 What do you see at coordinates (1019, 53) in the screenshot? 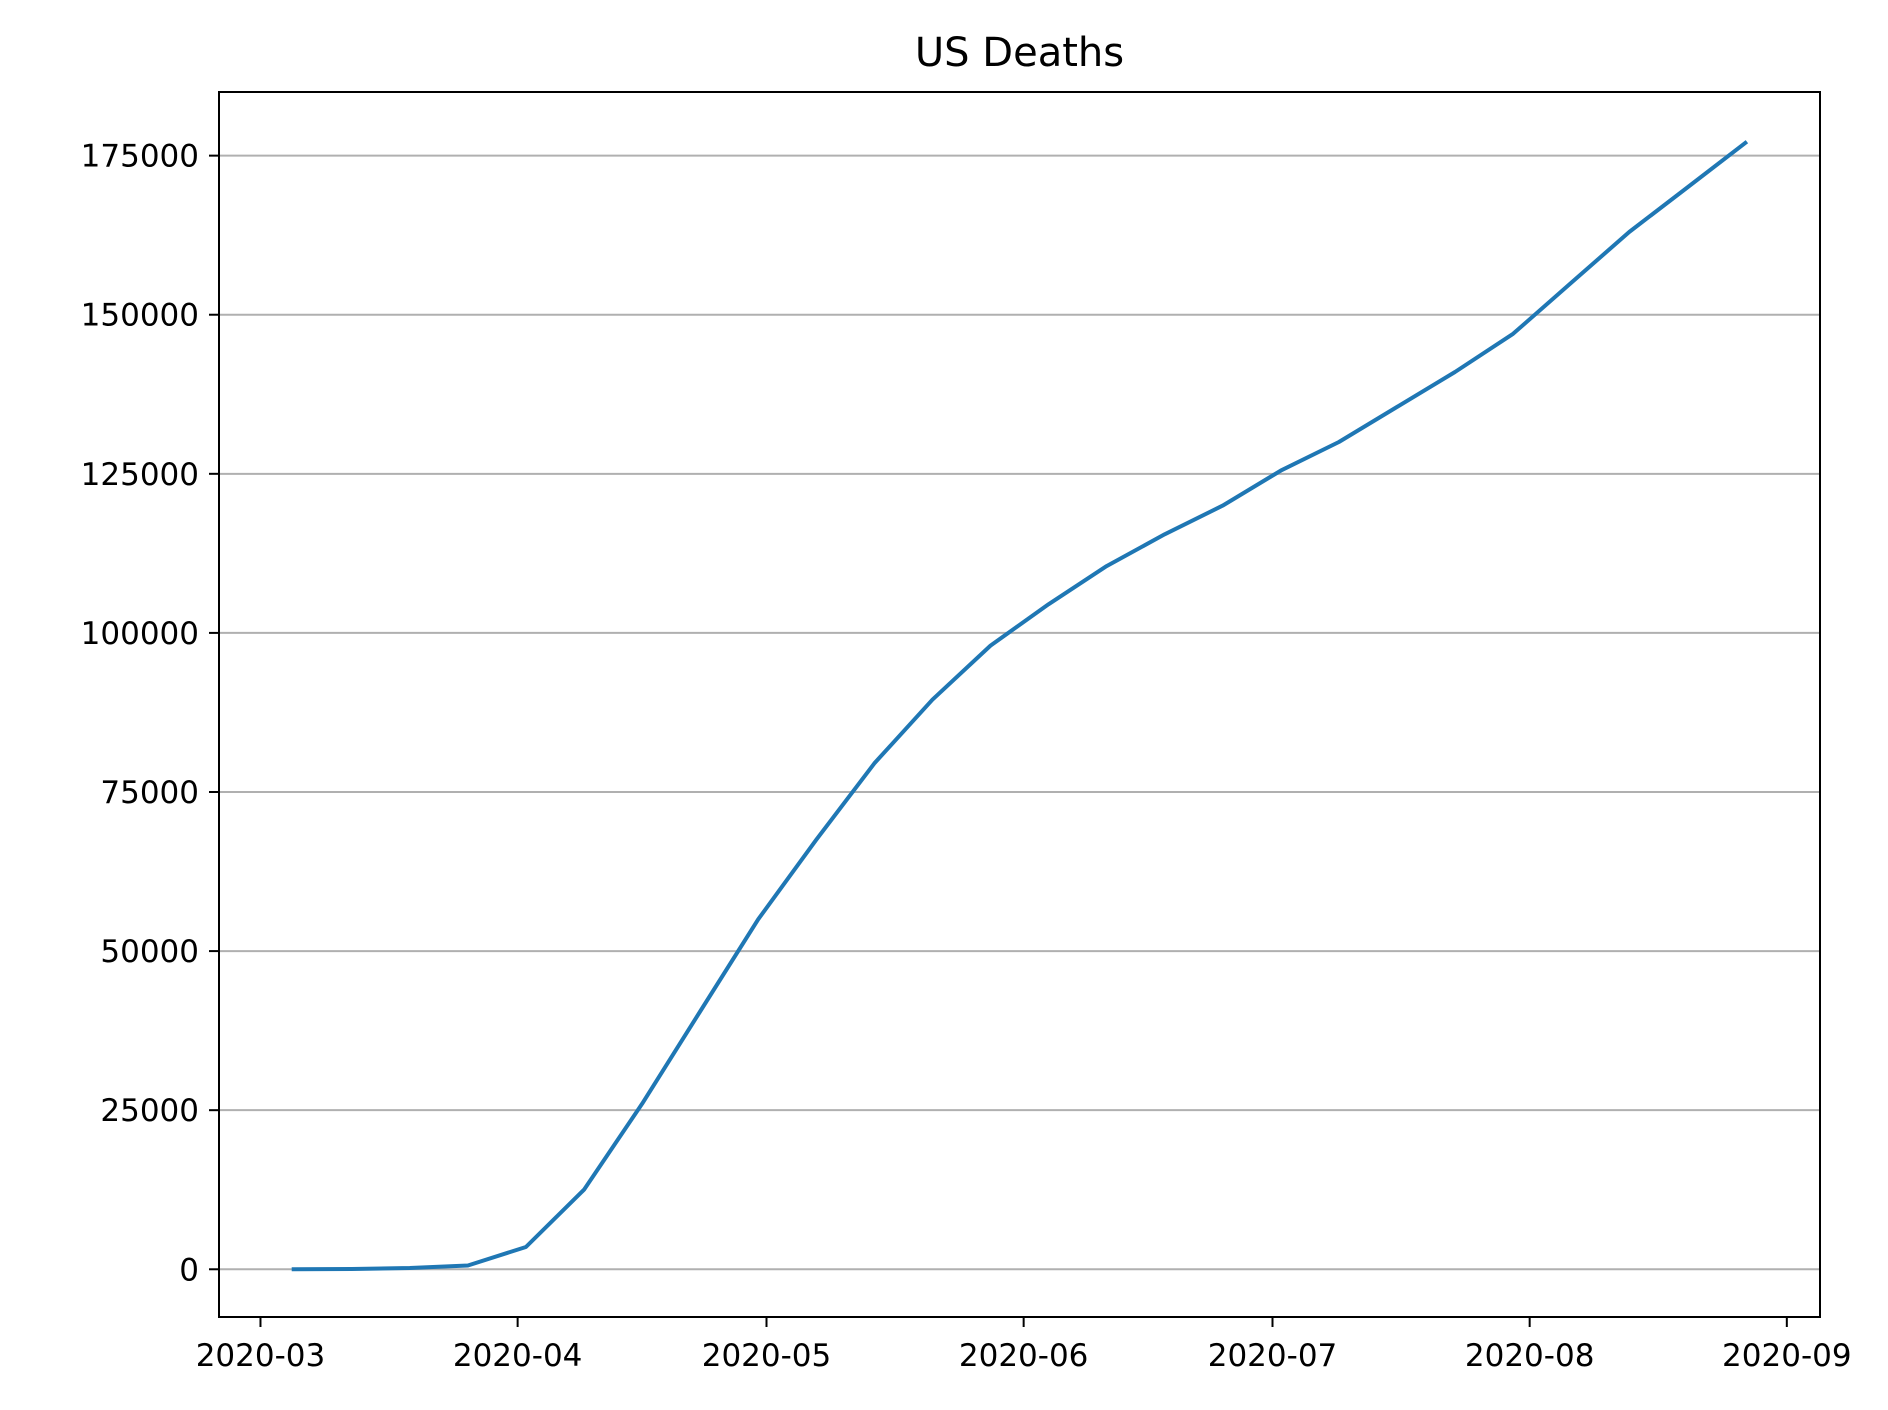
I see `chart-title: US Deaths` at bounding box center [1019, 53].